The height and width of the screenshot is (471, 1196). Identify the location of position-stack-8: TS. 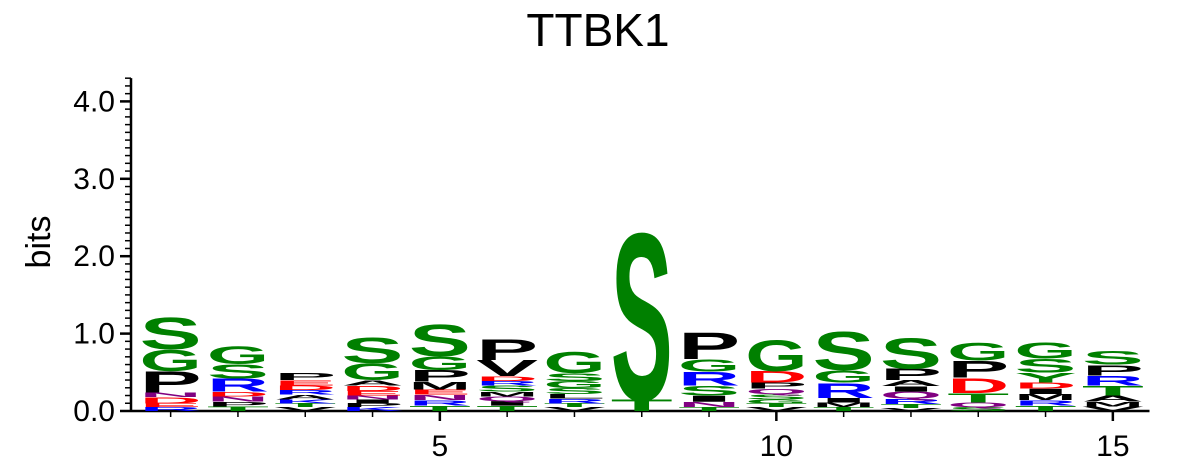
(642, 316).